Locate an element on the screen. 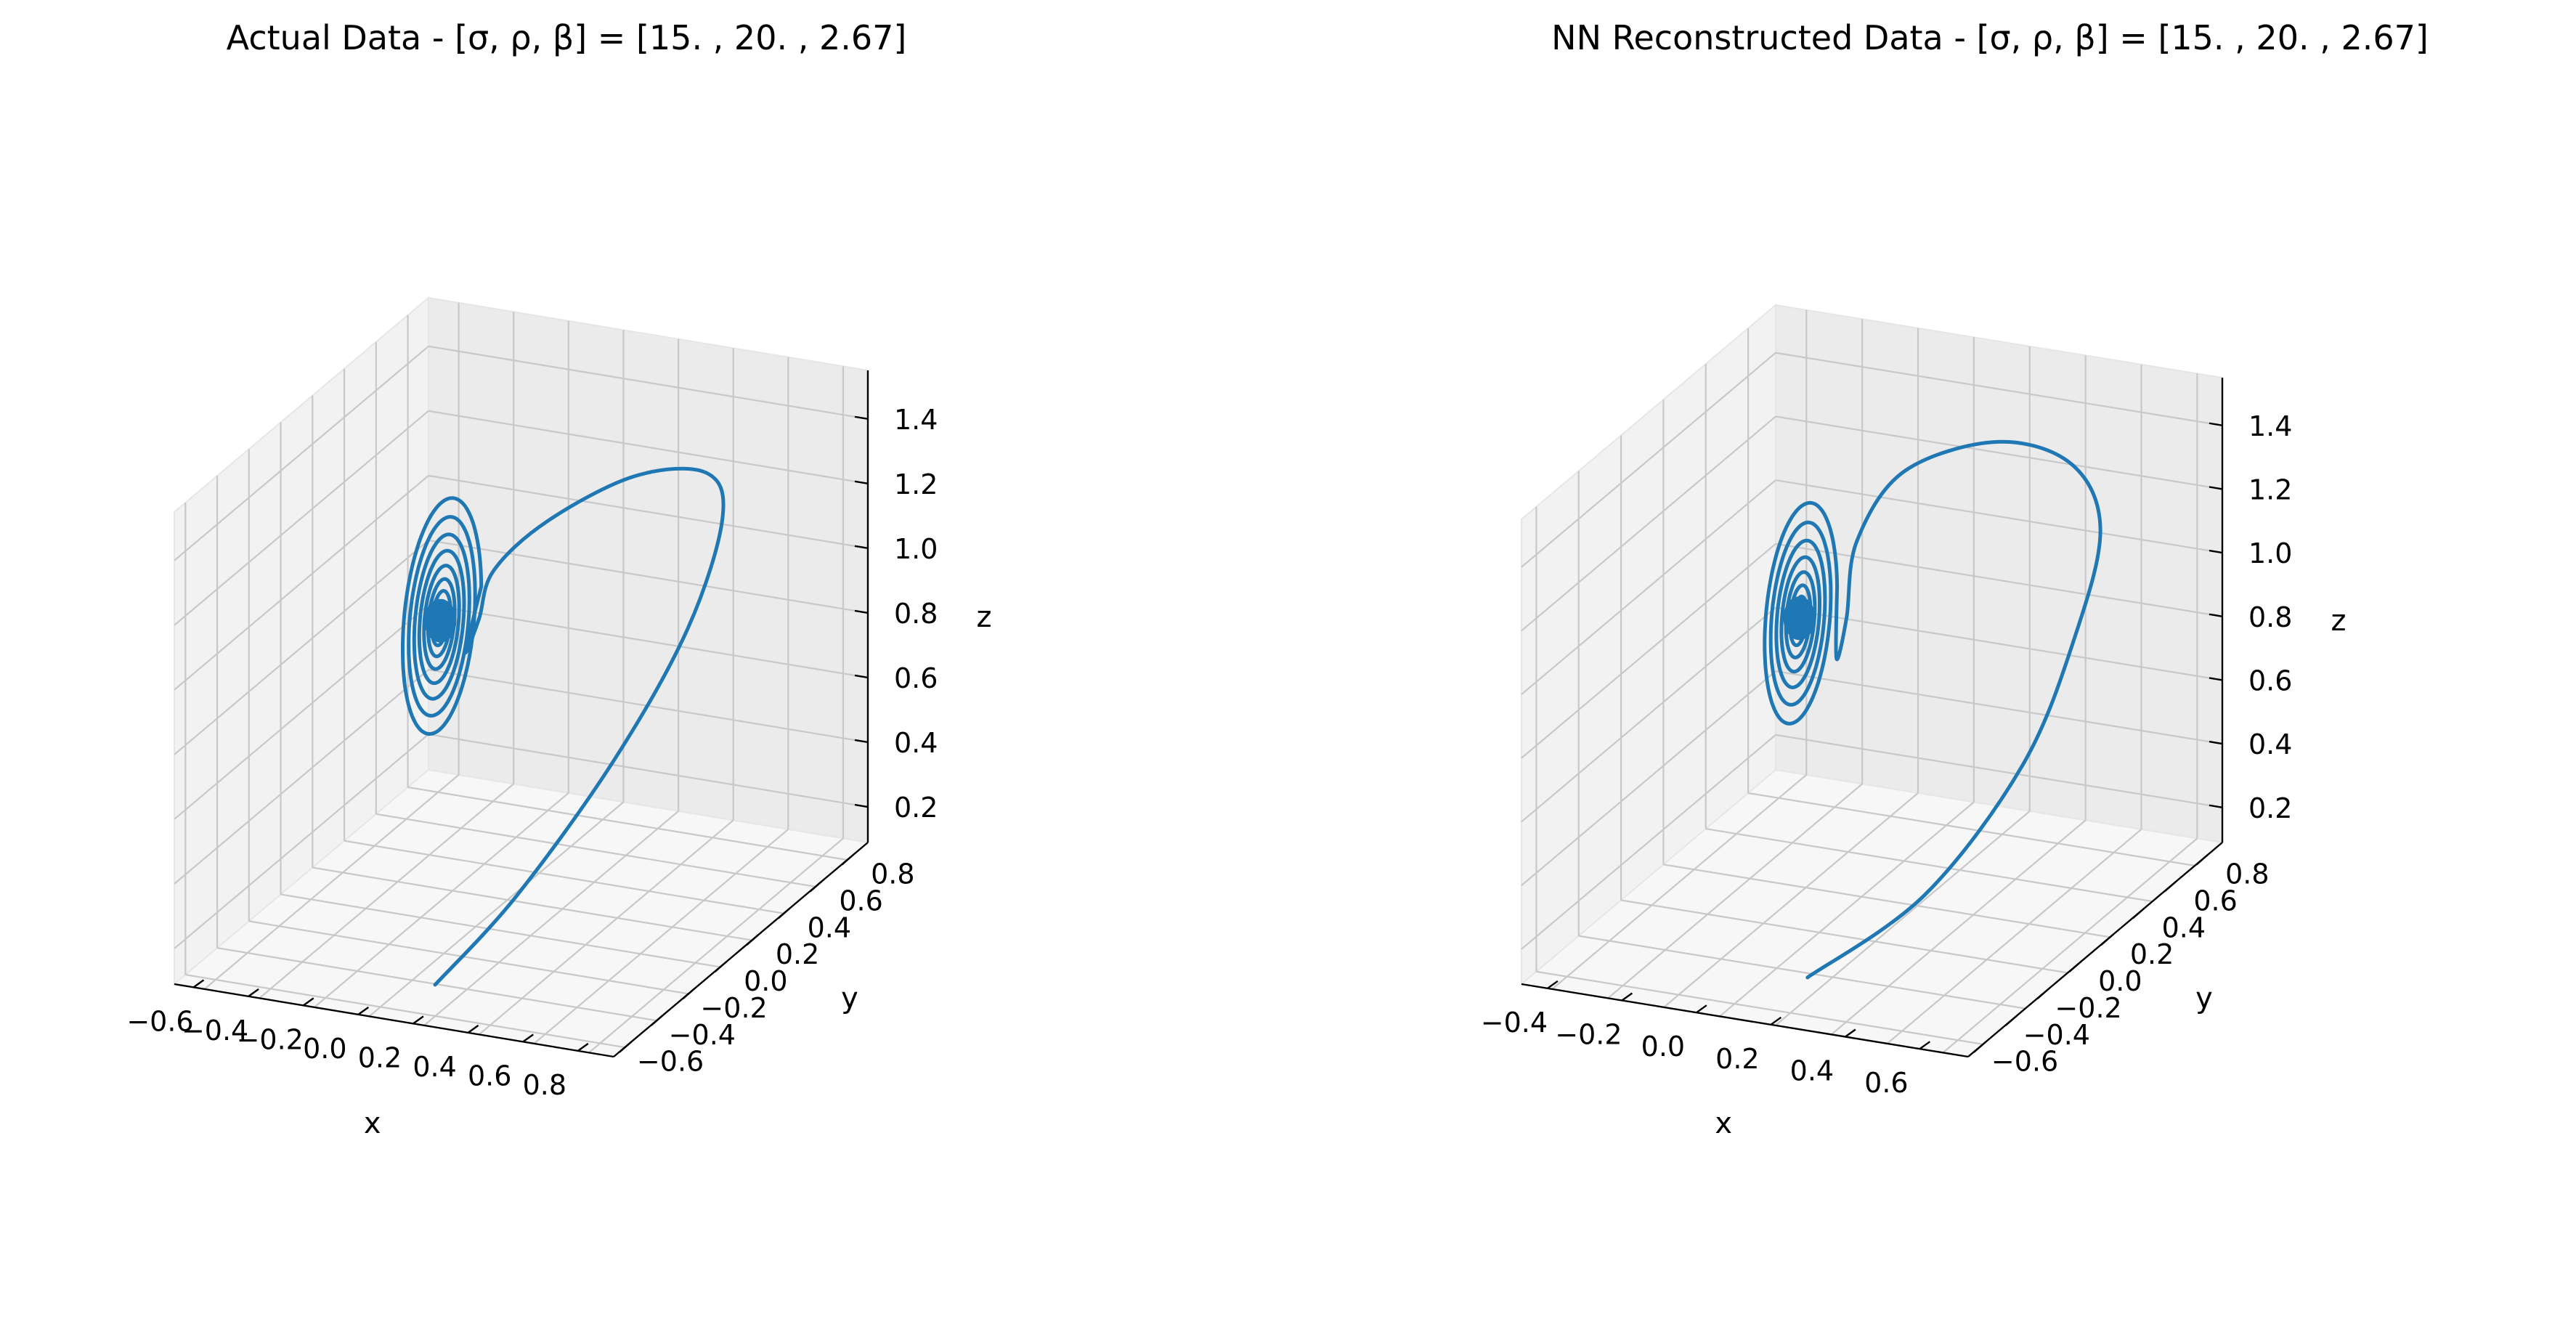 Image resolution: width=2576 pixels, height=1324 pixels. x-tick-label: 0.0 is located at coordinates (324, 1049).